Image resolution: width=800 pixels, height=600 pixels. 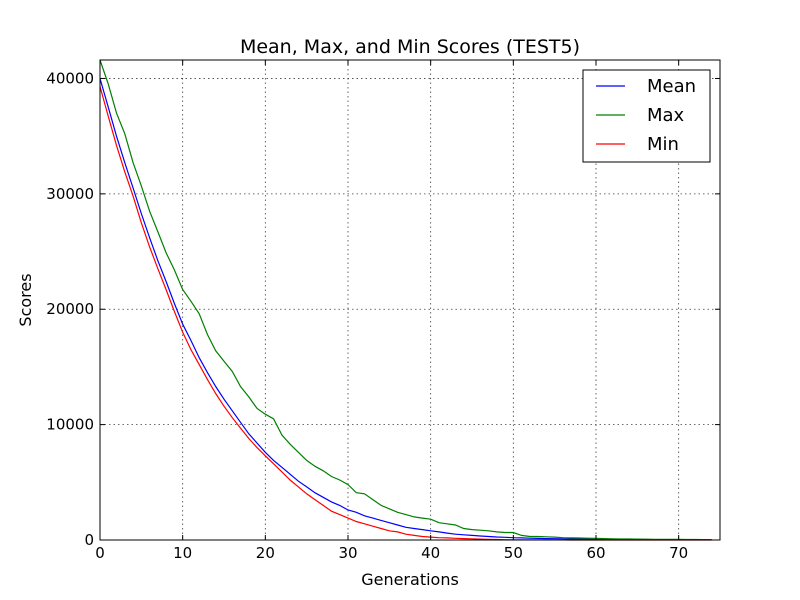 I want to click on legend: Mean Max Min, so click(x=646, y=116).